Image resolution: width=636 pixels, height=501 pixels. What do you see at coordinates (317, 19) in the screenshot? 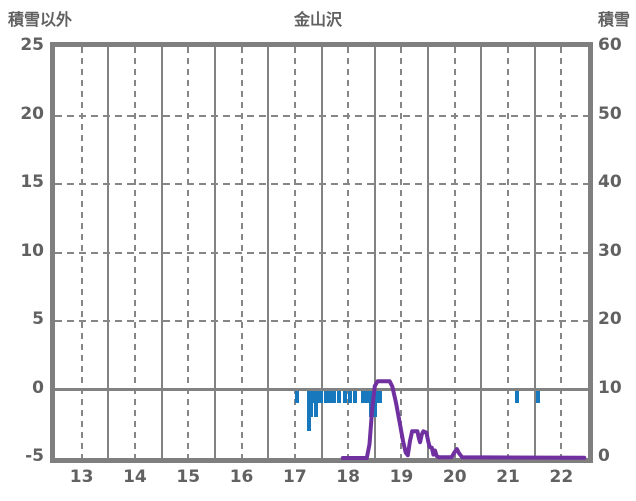
I see `chart-title: 金山沢` at bounding box center [317, 19].